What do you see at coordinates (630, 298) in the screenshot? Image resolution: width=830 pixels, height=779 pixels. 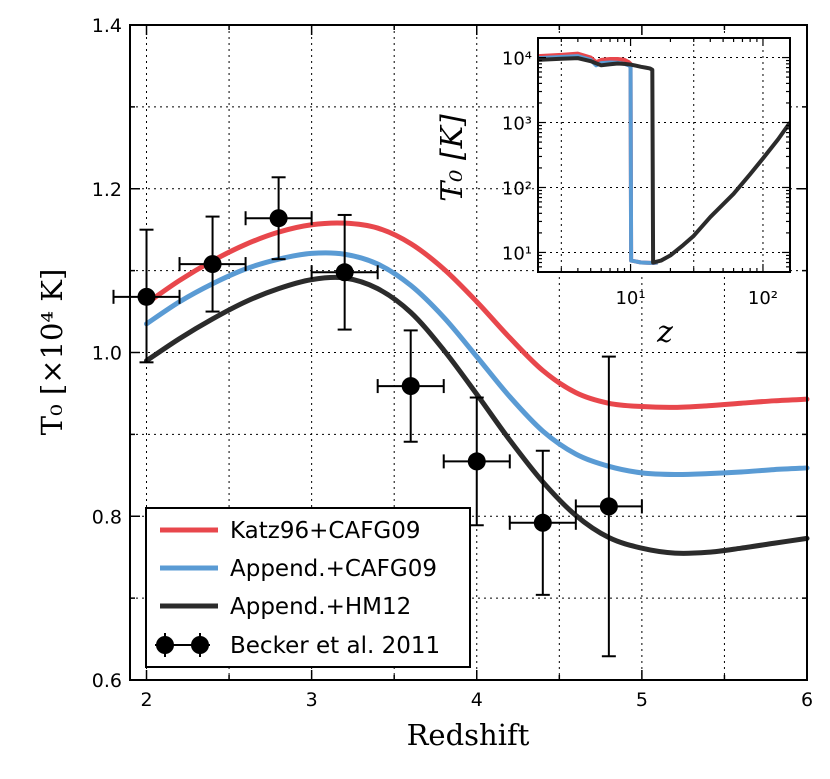 I see `inset-x-tick-label: 10¹` at bounding box center [630, 298].